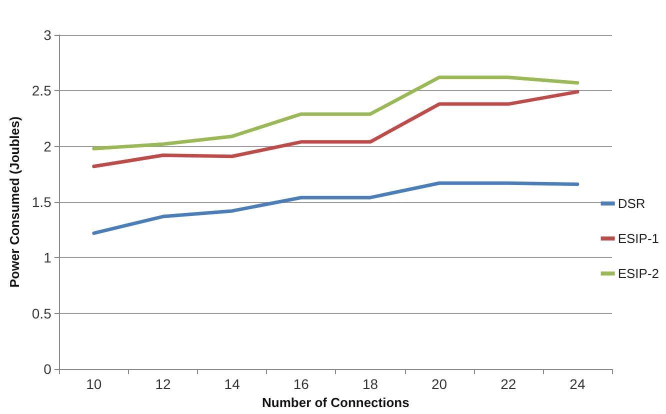  I want to click on y-tick-label: 1, so click(48, 258).